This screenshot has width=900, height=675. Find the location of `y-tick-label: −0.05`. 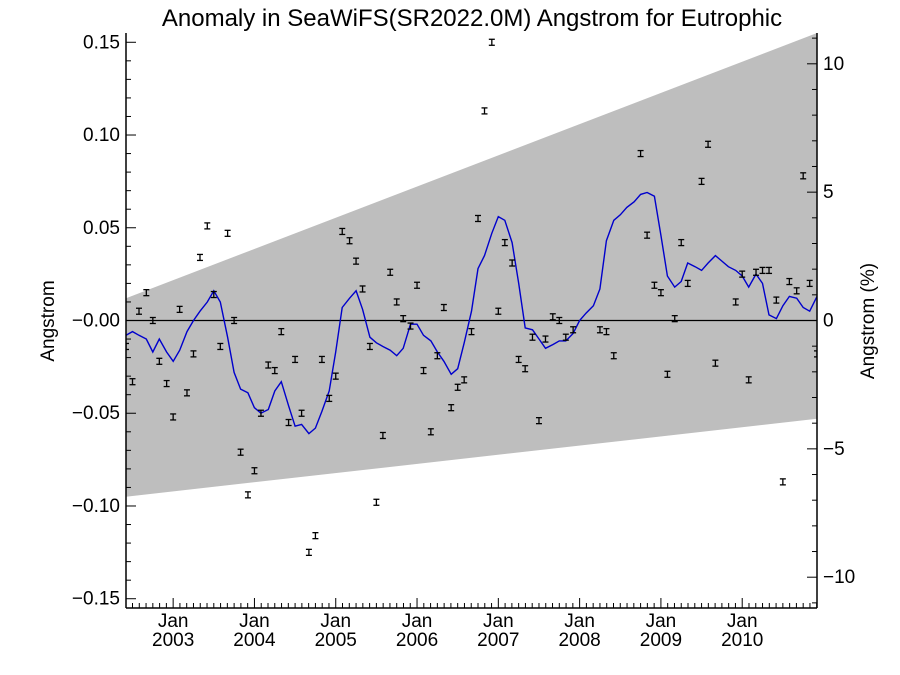

y-tick-label: −0.05 is located at coordinates (96, 413).